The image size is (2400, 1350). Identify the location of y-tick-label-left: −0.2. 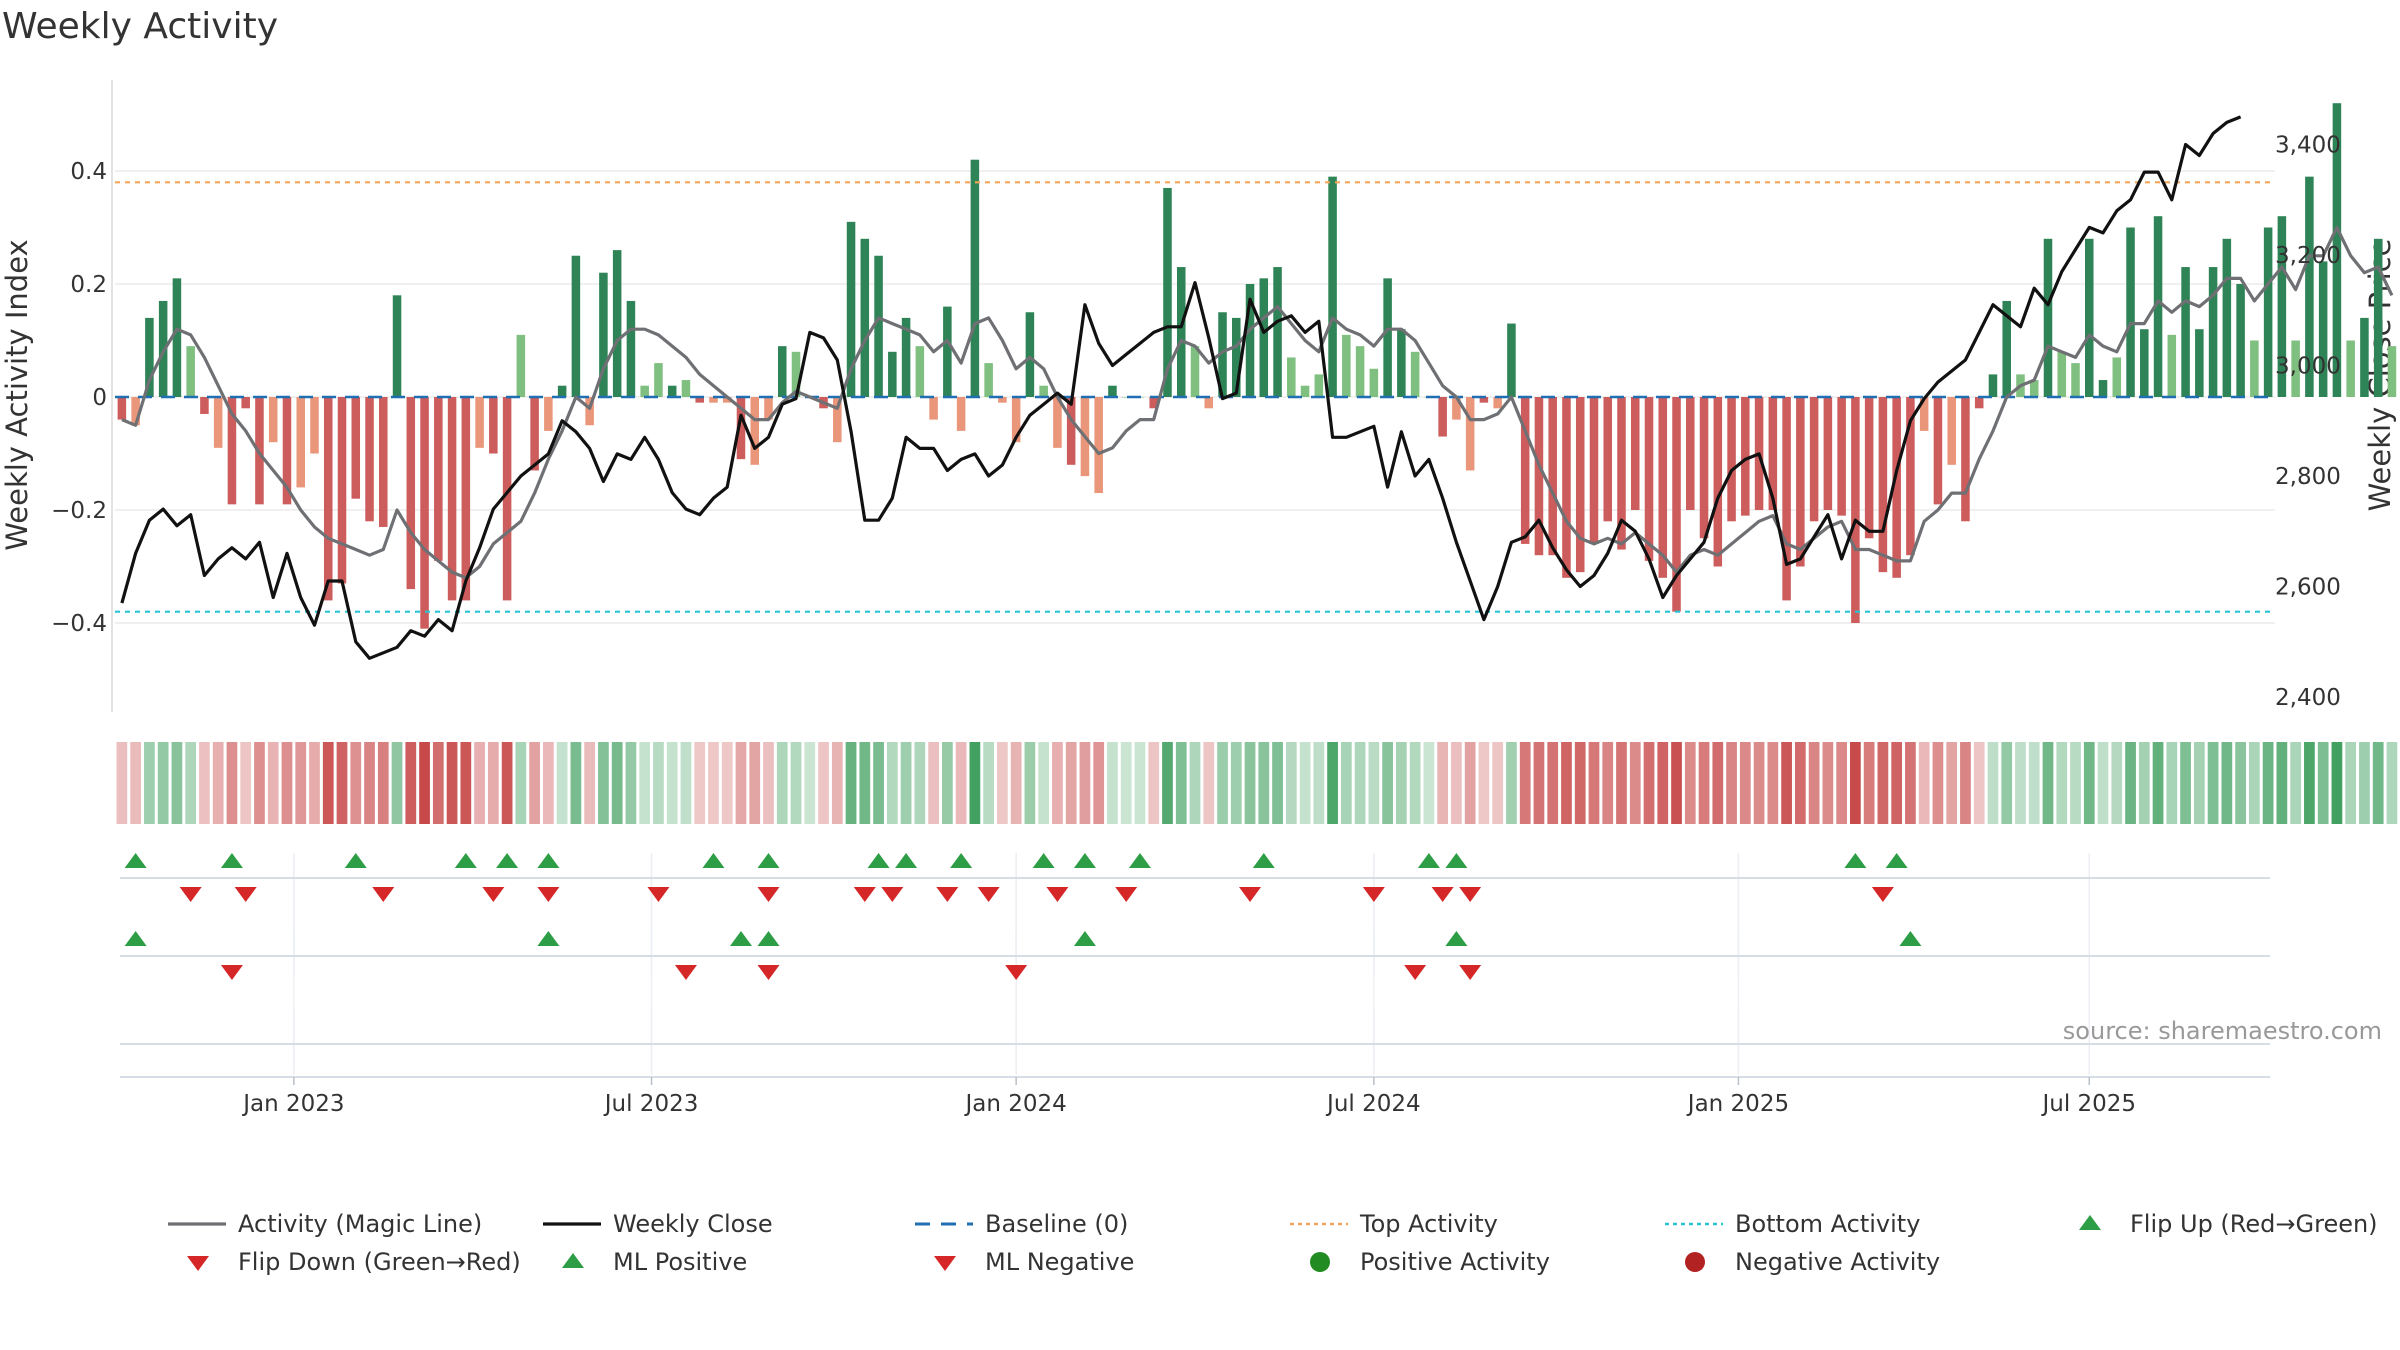
(79, 511).